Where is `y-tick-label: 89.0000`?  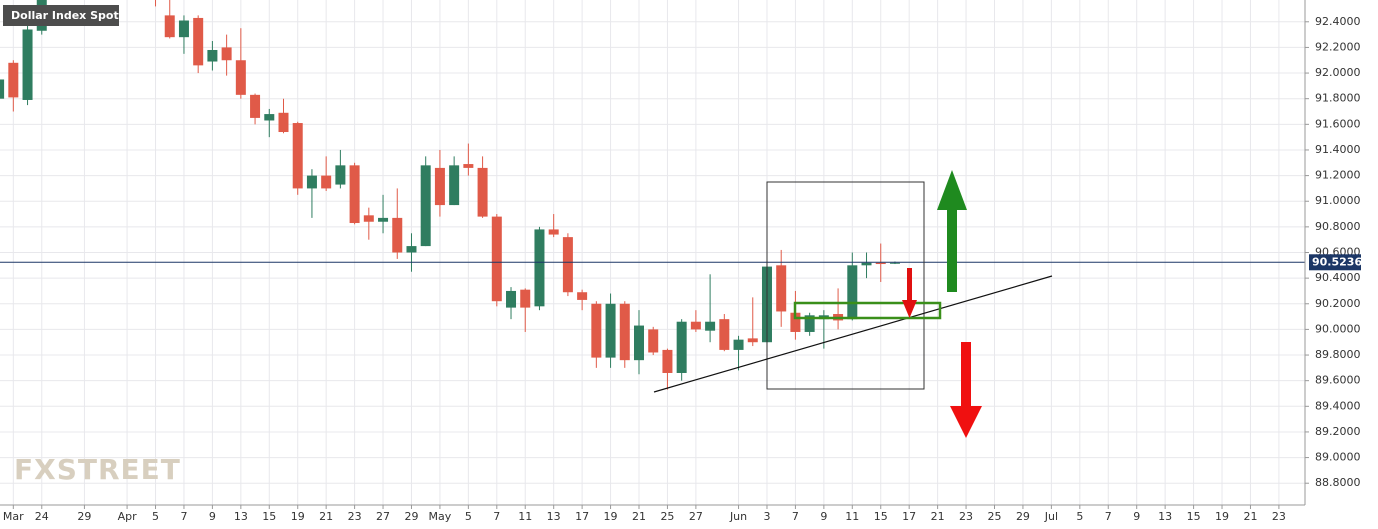
y-tick-label: 89.0000 is located at coordinates (1338, 457).